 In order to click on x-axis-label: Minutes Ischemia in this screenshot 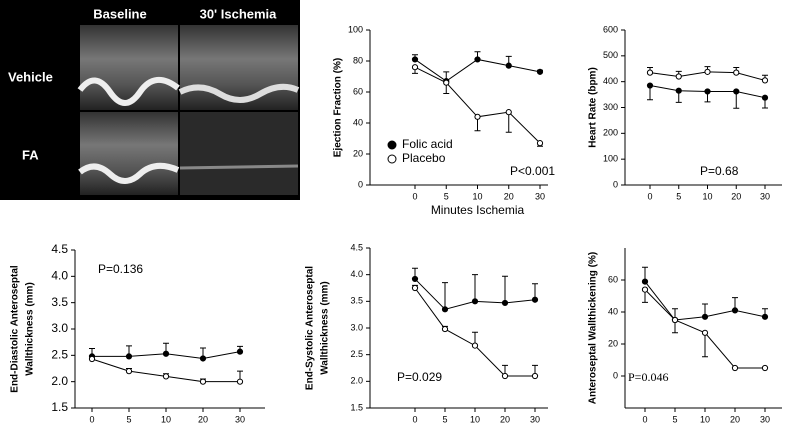, I will do `click(478, 210)`.